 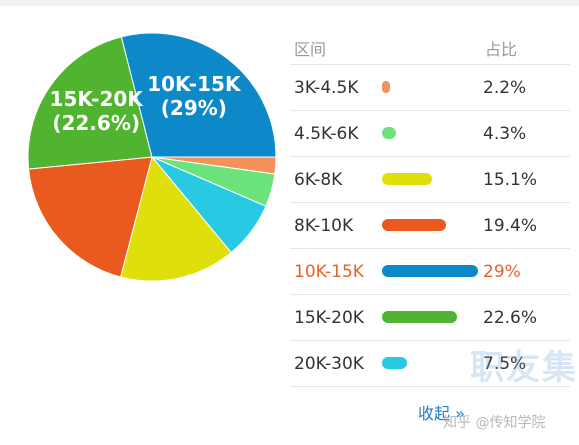 I want to click on pie-label-15K-20K: 15K-20K (22.6%), so click(x=97, y=111).